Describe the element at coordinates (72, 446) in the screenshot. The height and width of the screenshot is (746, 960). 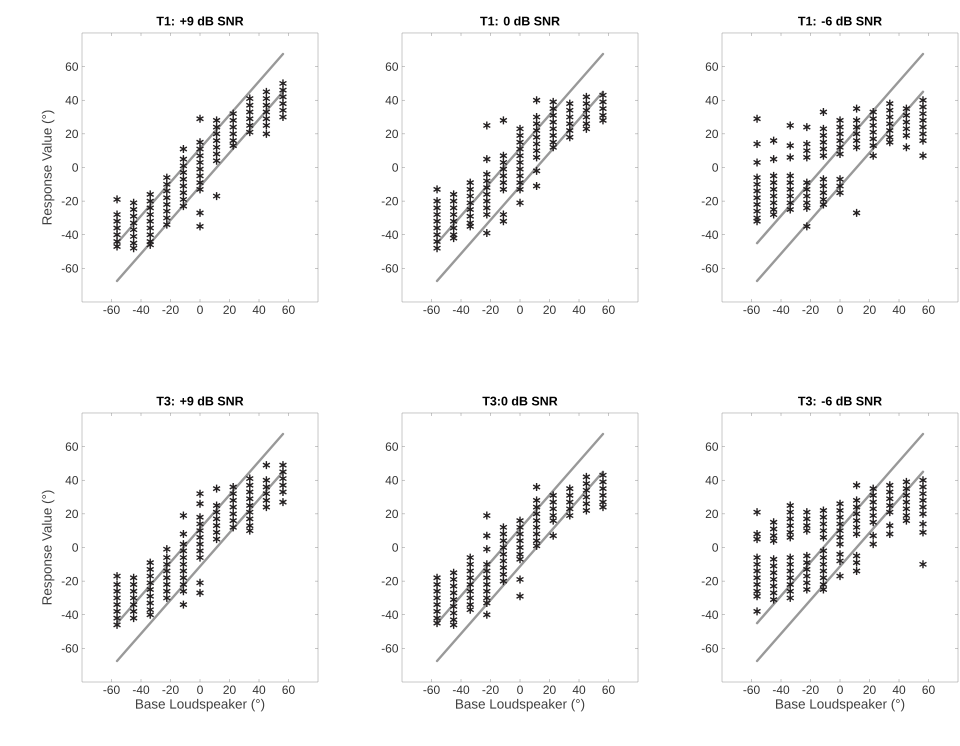
I see `y-tick-label: 60` at that location.